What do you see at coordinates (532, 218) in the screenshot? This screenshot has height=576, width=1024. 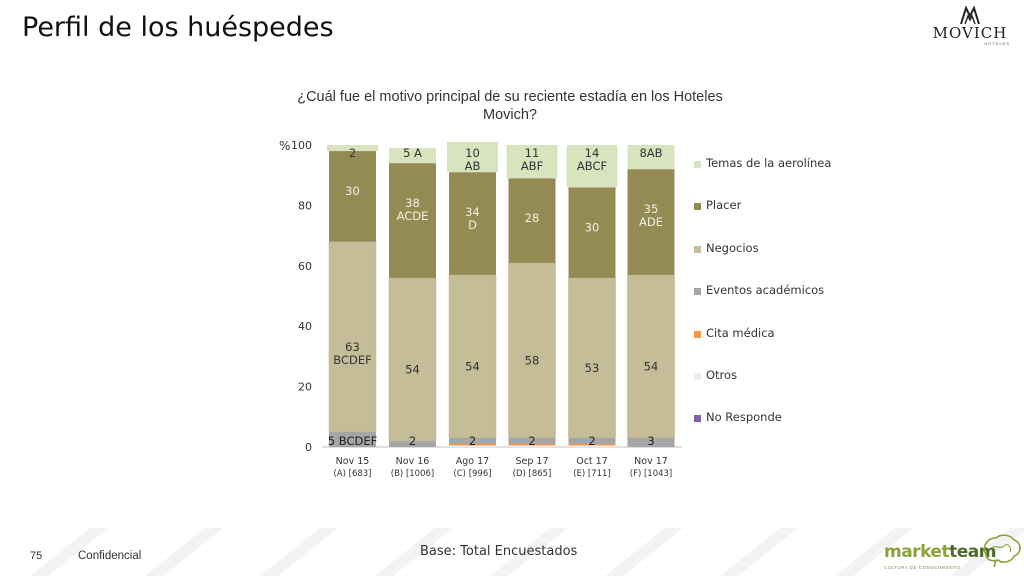 I see `data-label-placer-sep-17: 28` at bounding box center [532, 218].